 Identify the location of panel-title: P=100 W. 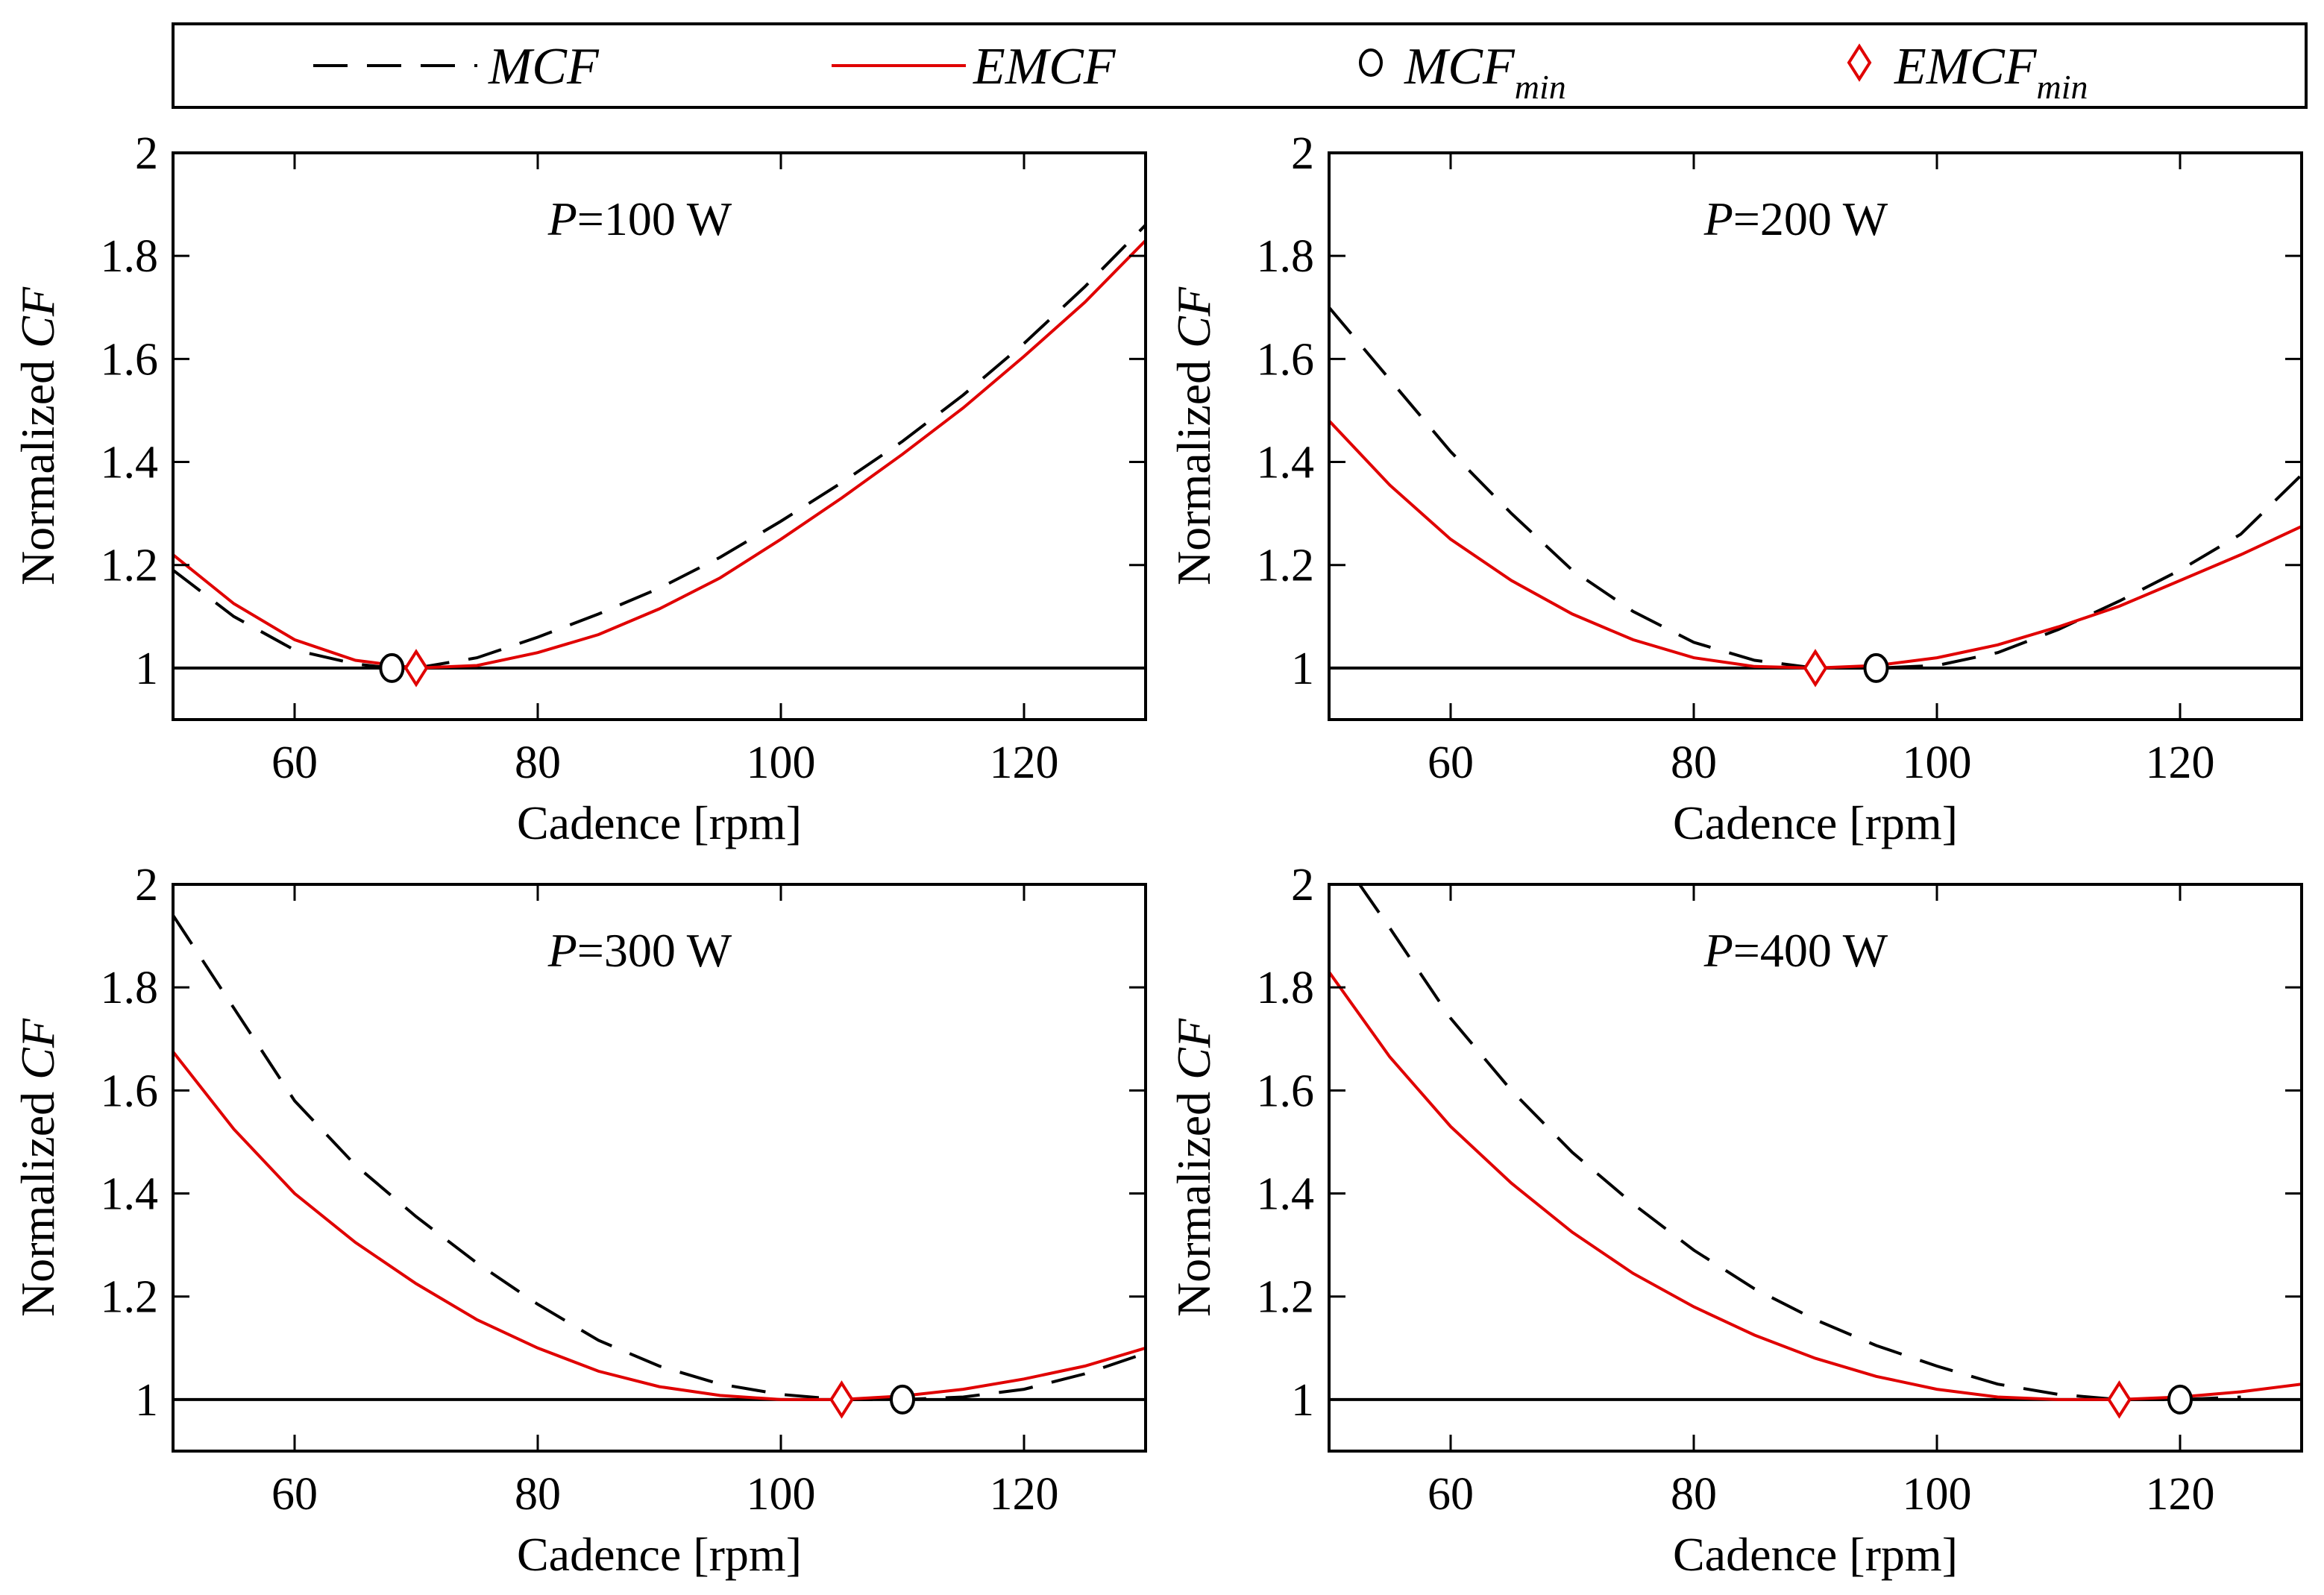
(639, 218).